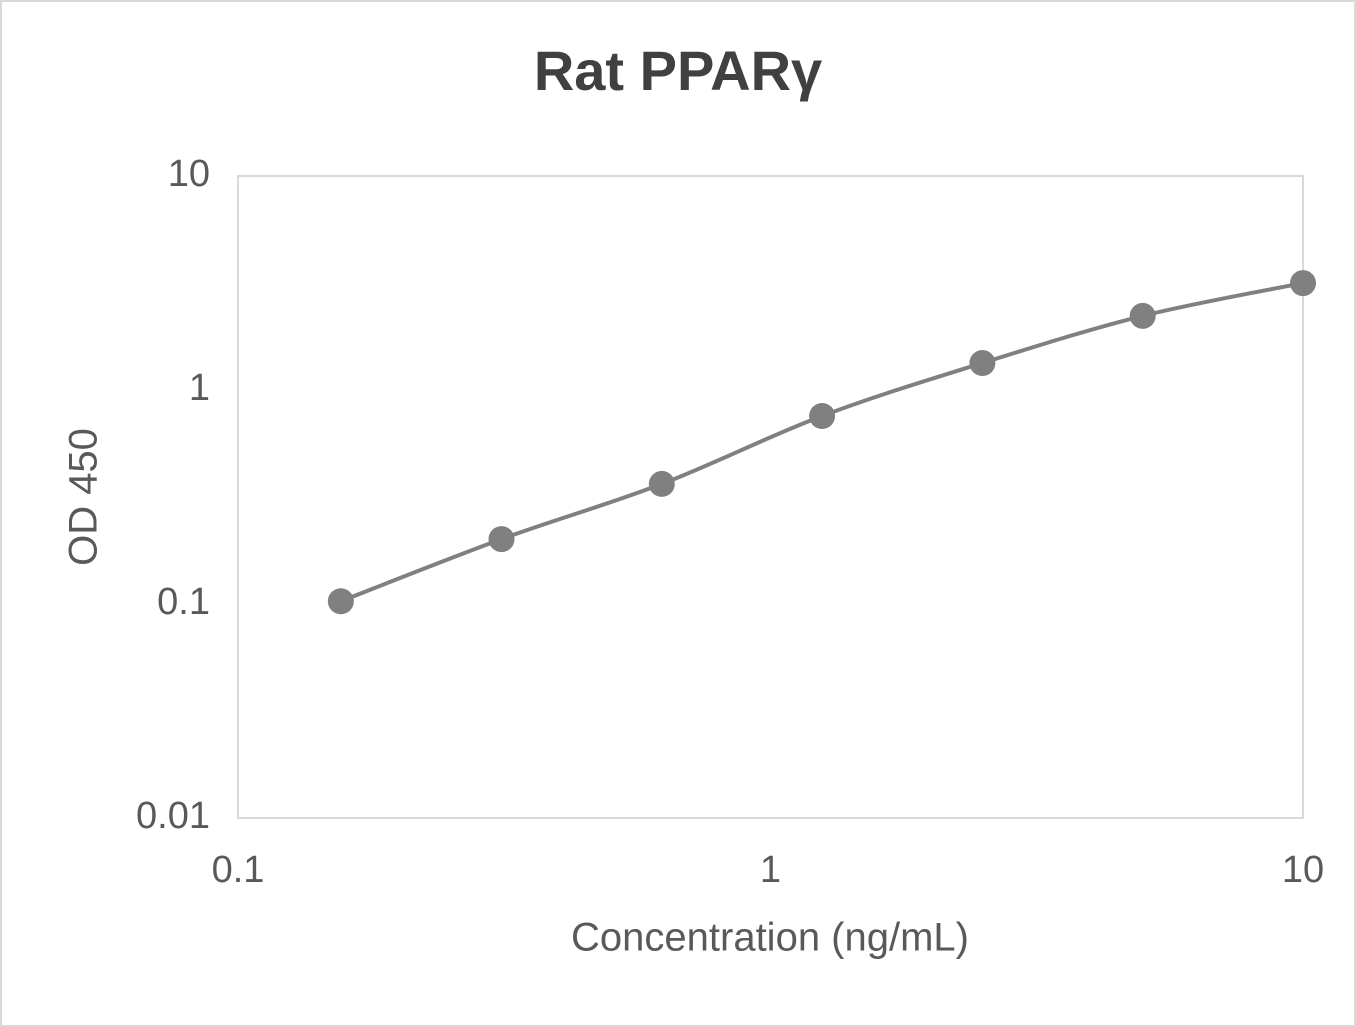  I want to click on chart-title: Rat PPARγ, so click(678, 70).